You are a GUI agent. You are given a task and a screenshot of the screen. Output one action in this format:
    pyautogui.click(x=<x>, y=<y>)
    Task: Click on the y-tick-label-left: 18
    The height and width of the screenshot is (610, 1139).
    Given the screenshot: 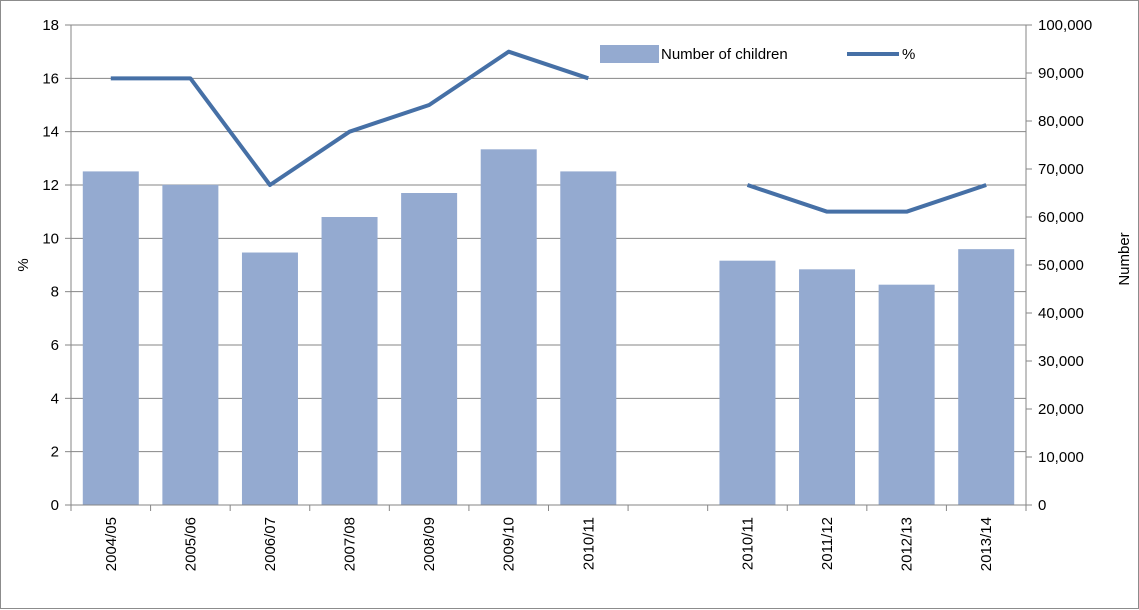 What is the action you would take?
    pyautogui.click(x=50, y=25)
    